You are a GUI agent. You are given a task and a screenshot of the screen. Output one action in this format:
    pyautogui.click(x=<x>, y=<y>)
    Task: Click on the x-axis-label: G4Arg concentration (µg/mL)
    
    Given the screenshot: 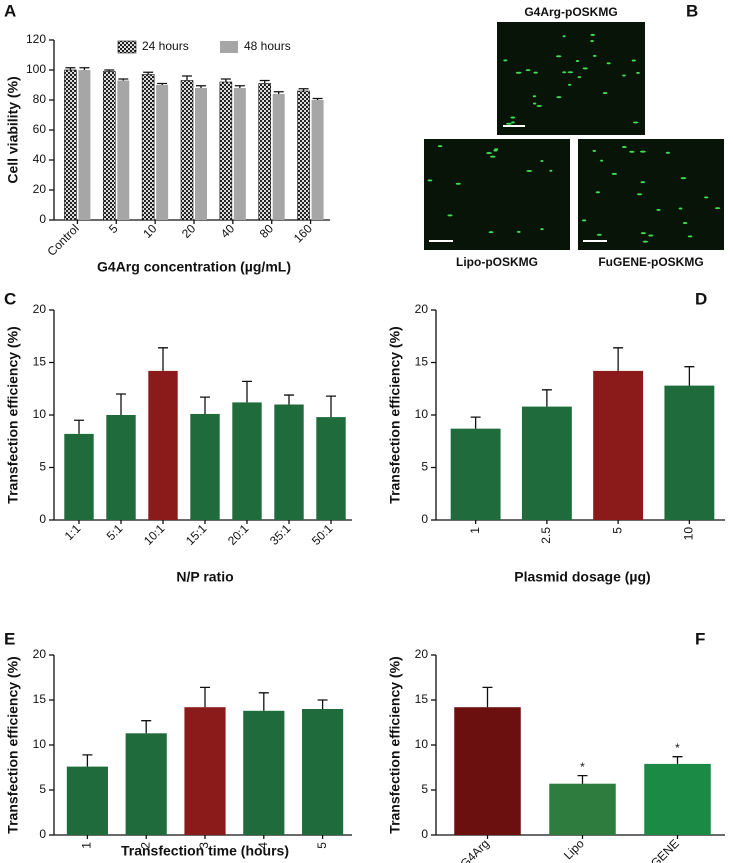 What is the action you would take?
    pyautogui.click(x=194, y=267)
    